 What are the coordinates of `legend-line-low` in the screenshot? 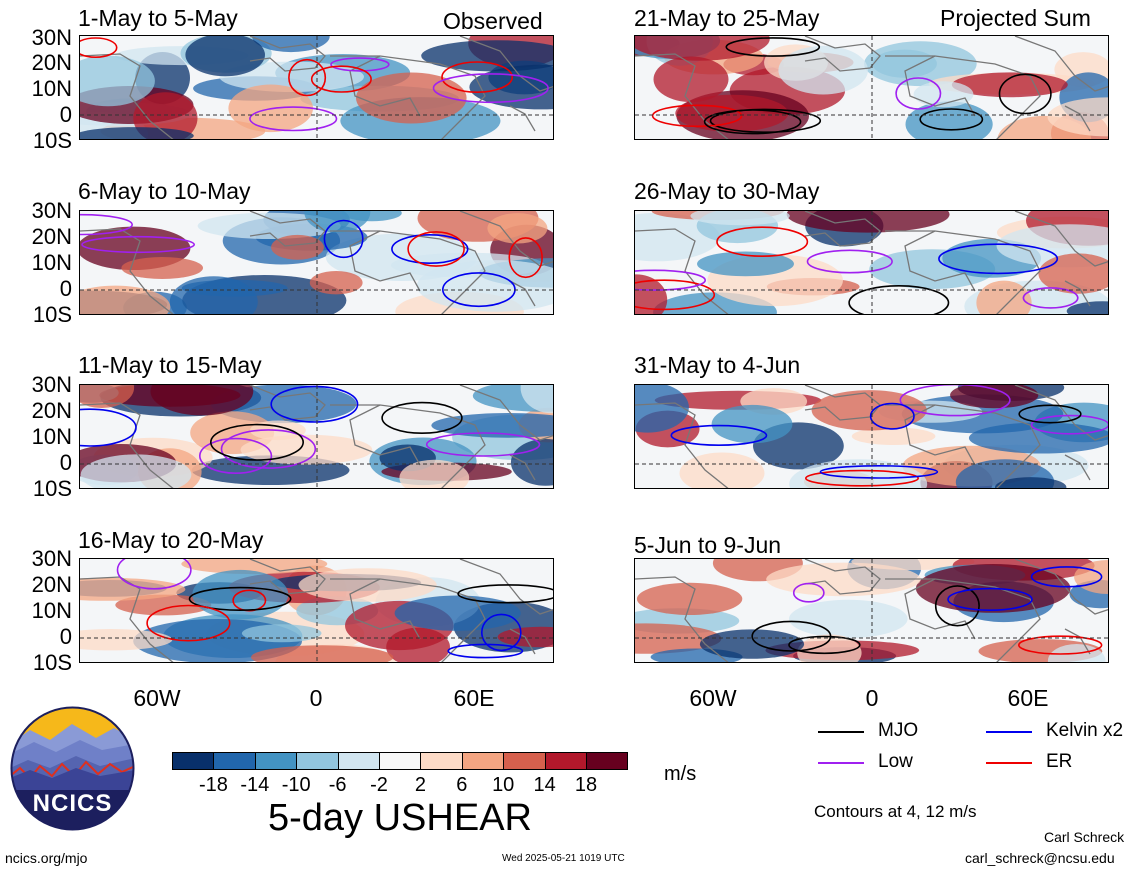 It's located at (841, 763).